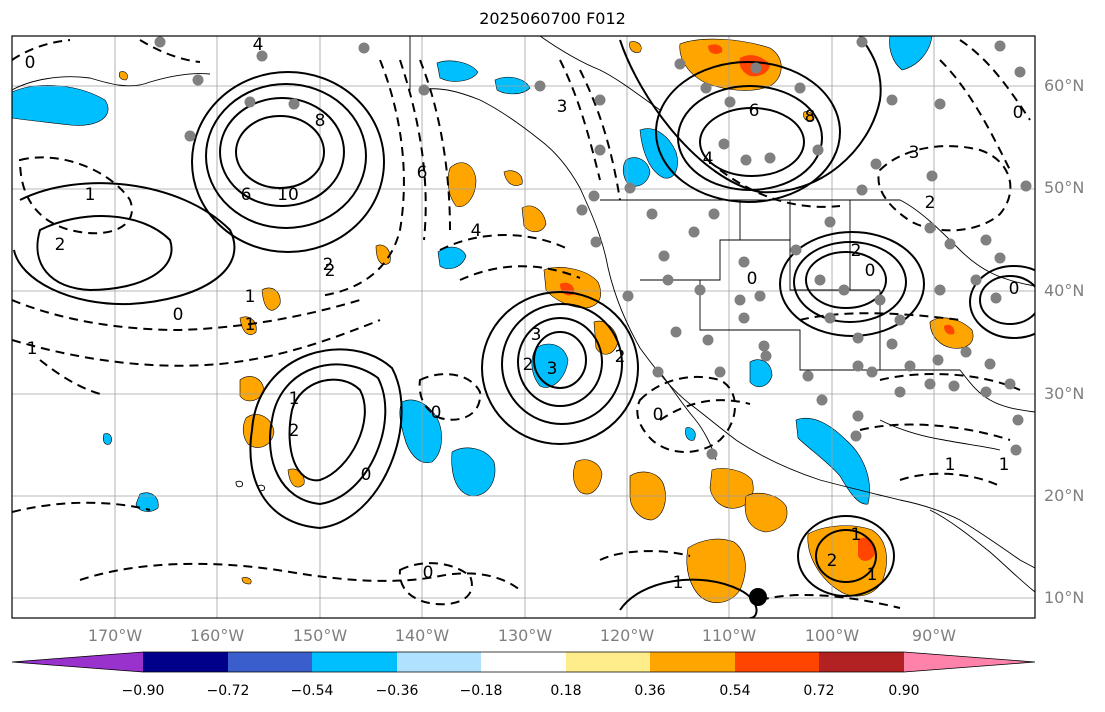  I want to click on map-title: 2025060700 F012, so click(552, 18).